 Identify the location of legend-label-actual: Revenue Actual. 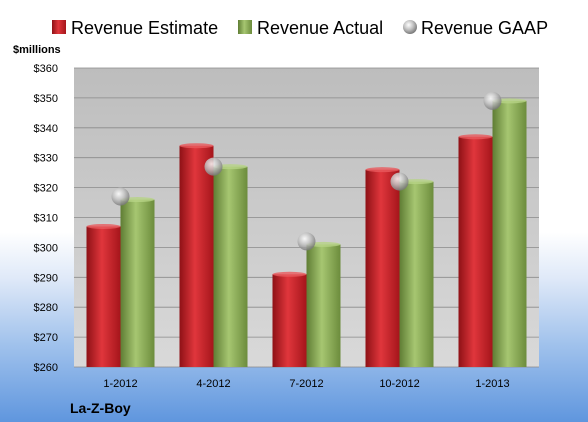
(320, 28).